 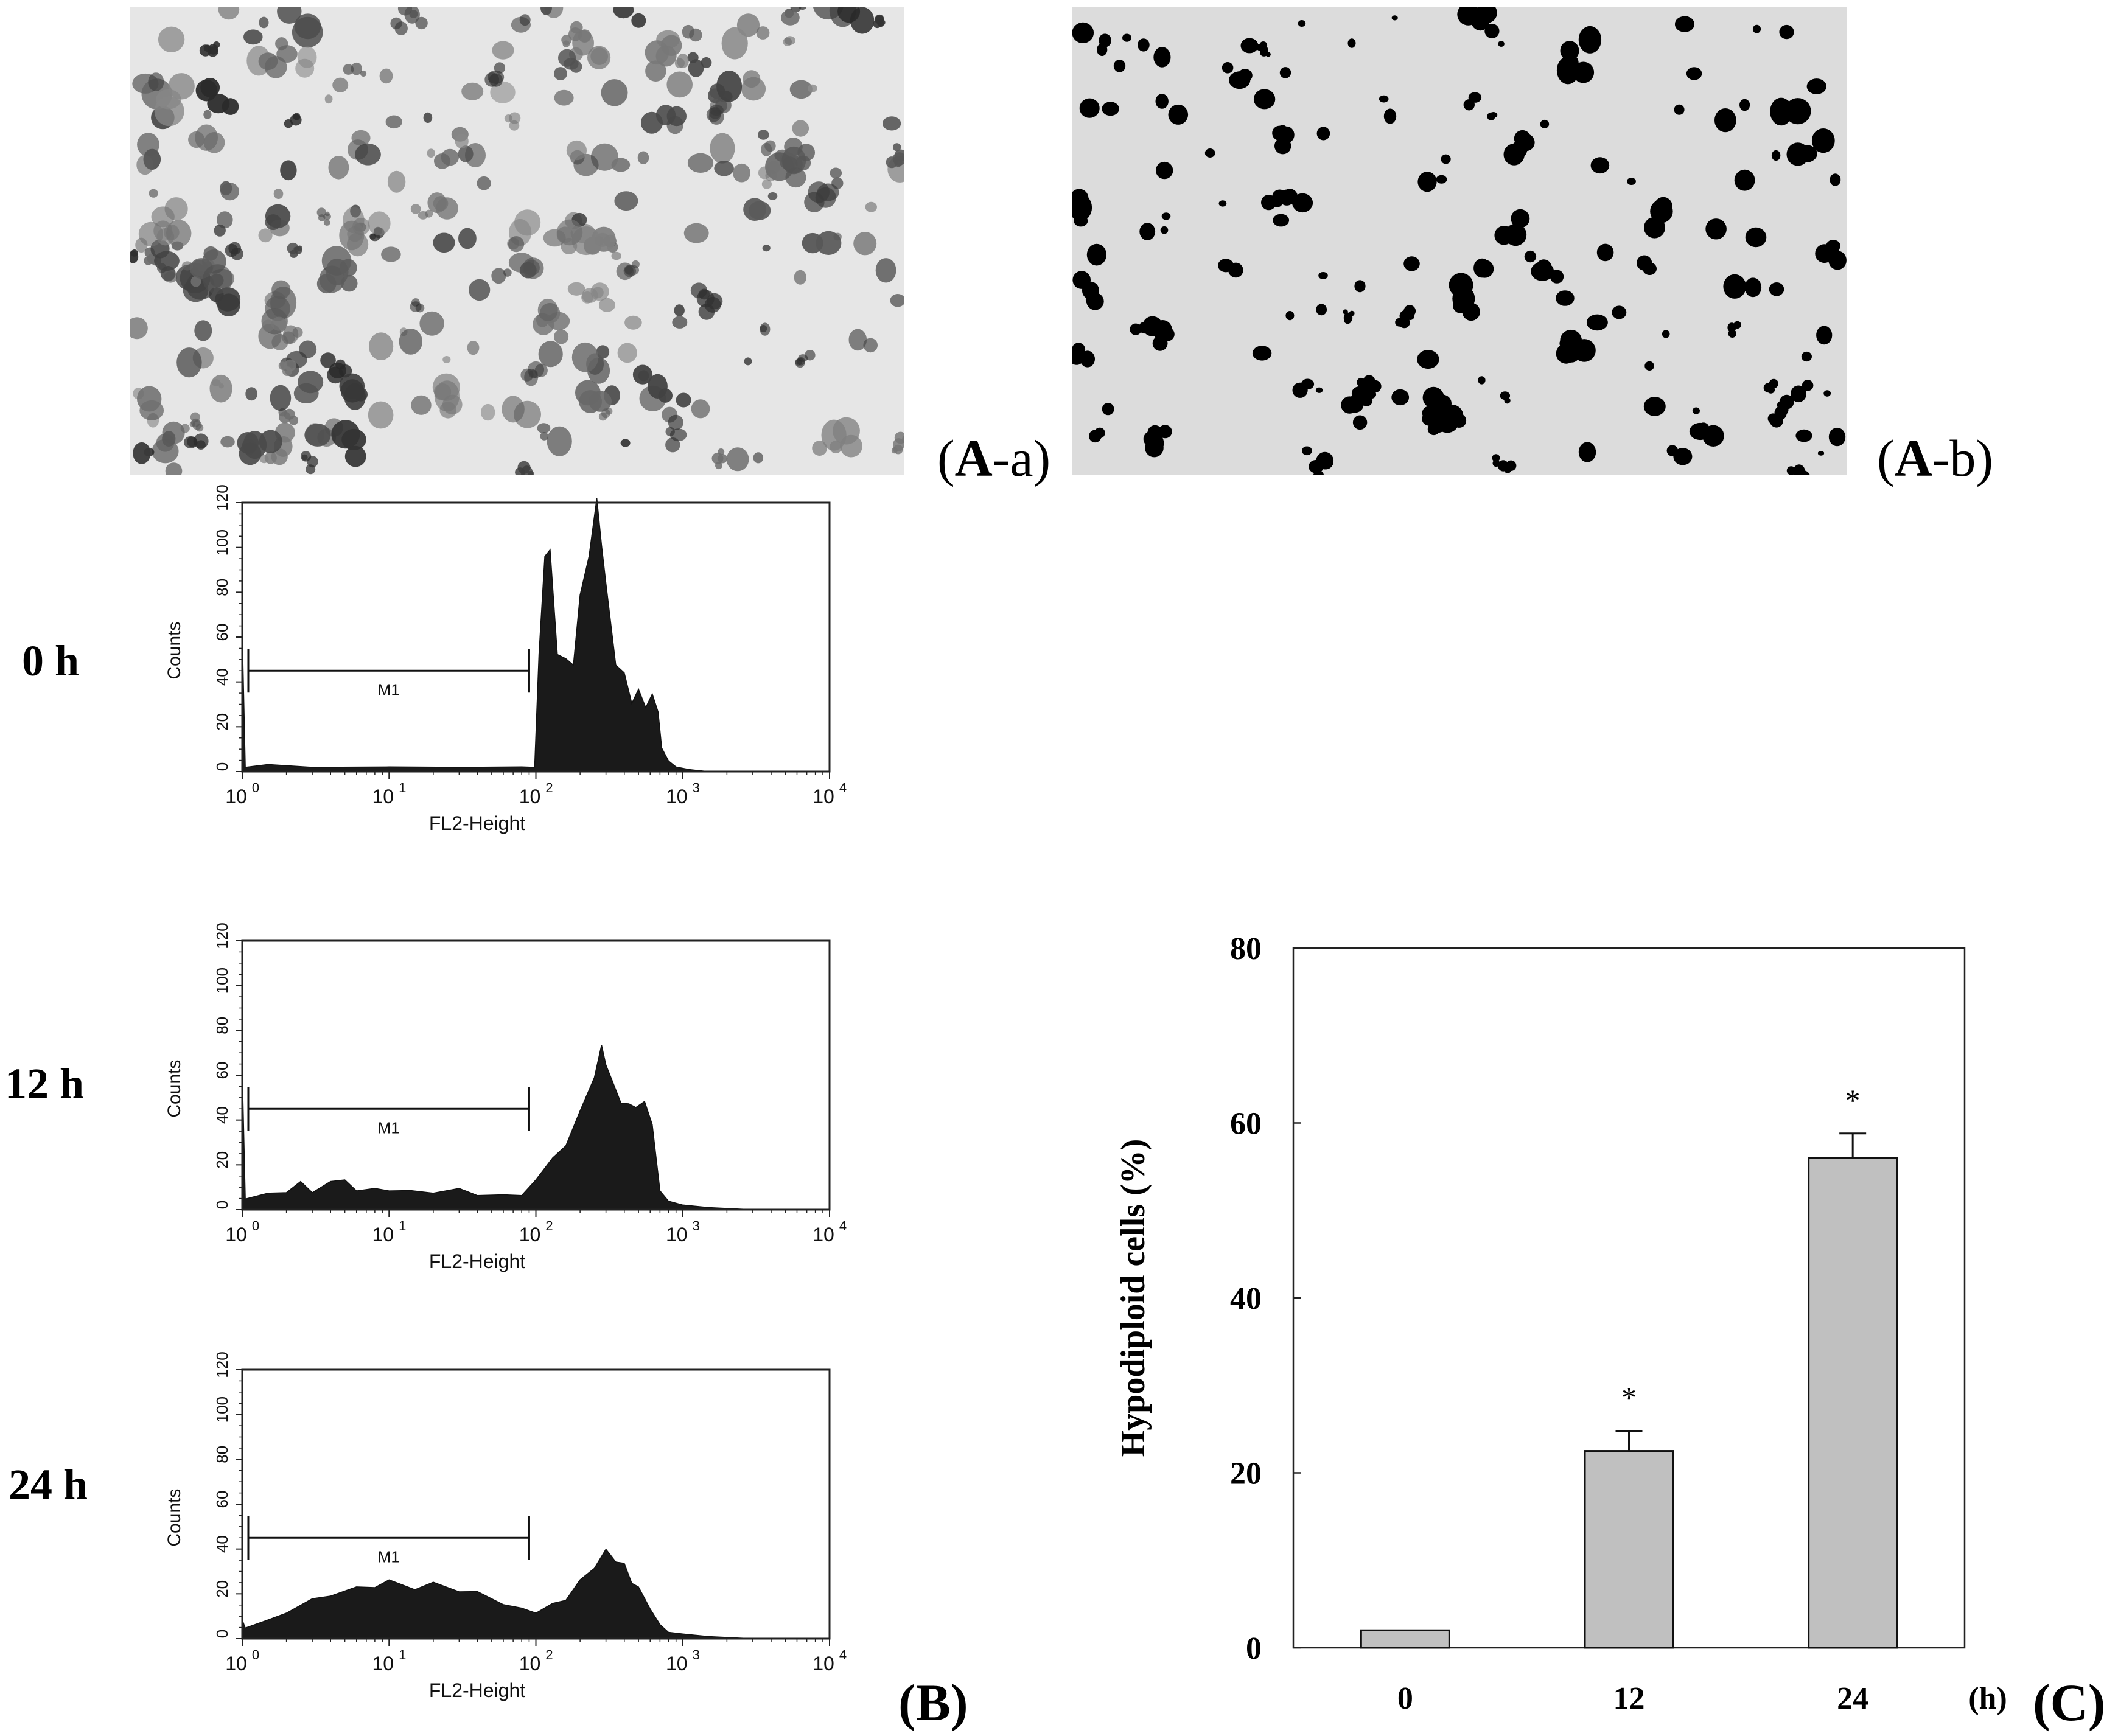 What do you see at coordinates (174, 1518) in the screenshot?
I see `y-axis-label: Counts` at bounding box center [174, 1518].